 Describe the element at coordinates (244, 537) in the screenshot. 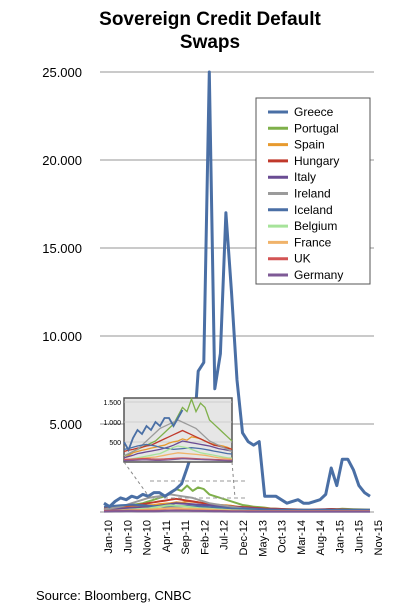

I see `x-tick-label: Dec-12` at that location.